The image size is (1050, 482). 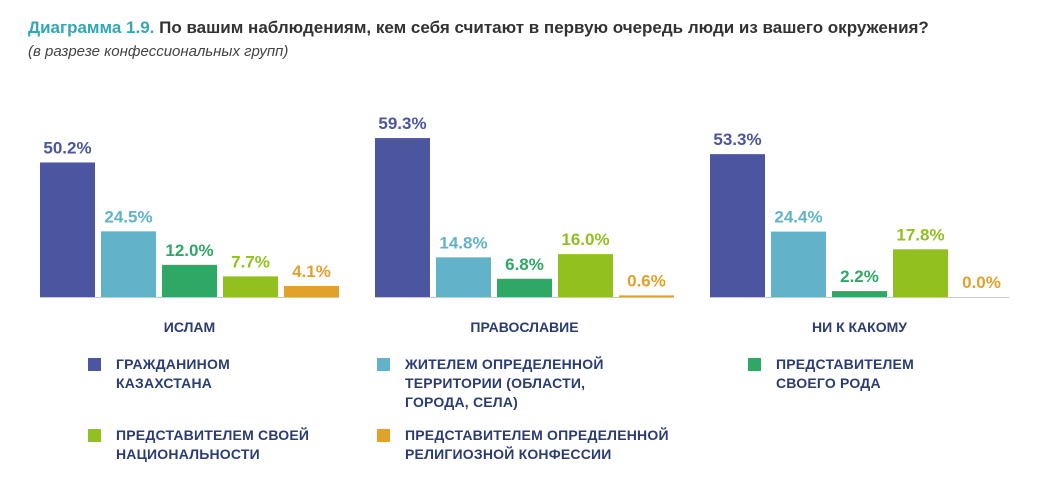 What do you see at coordinates (646, 280) in the screenshot?
I see `data-label: 0.6%` at bounding box center [646, 280].